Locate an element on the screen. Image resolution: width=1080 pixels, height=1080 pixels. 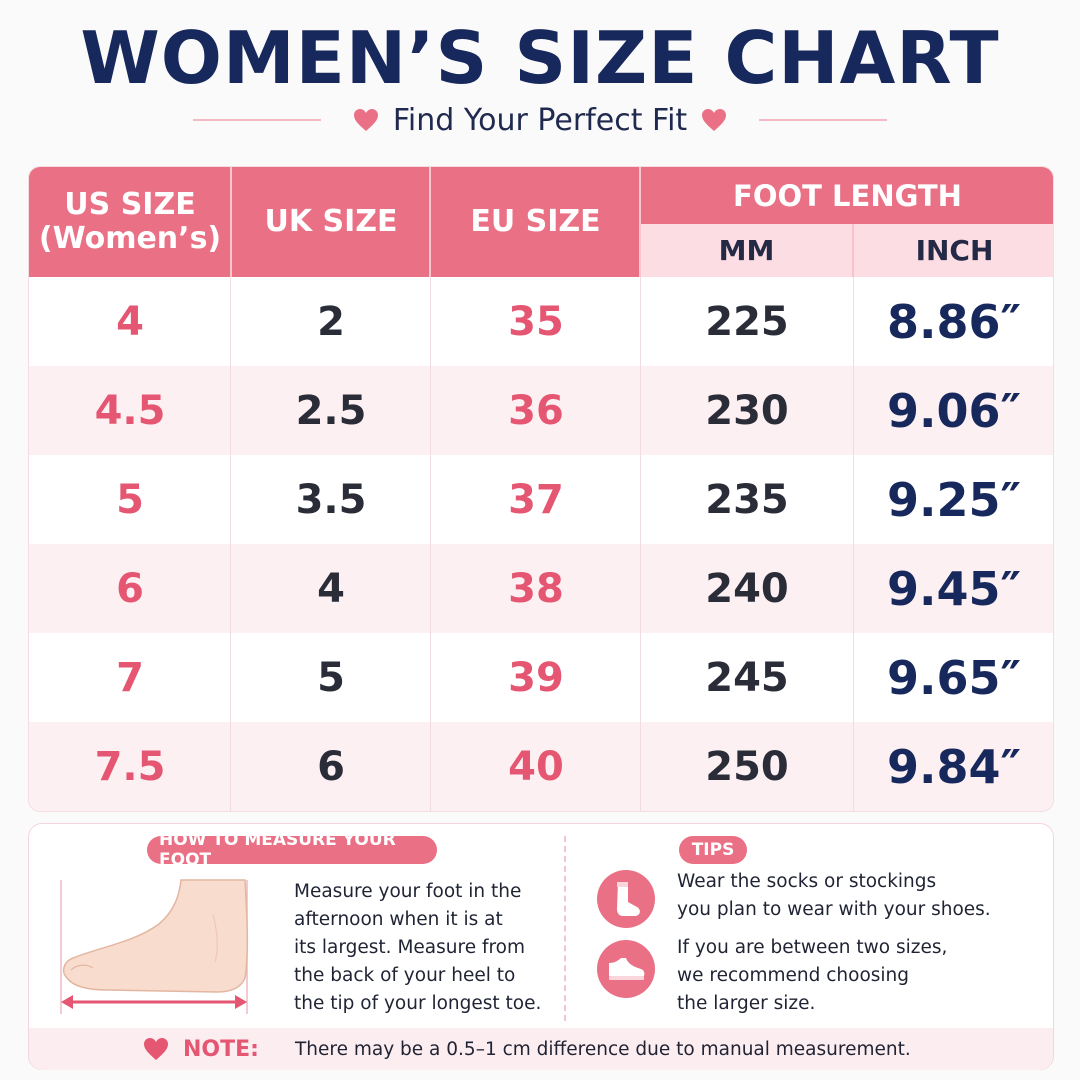
inch-cell: 9.65″ is located at coordinates (954, 677).